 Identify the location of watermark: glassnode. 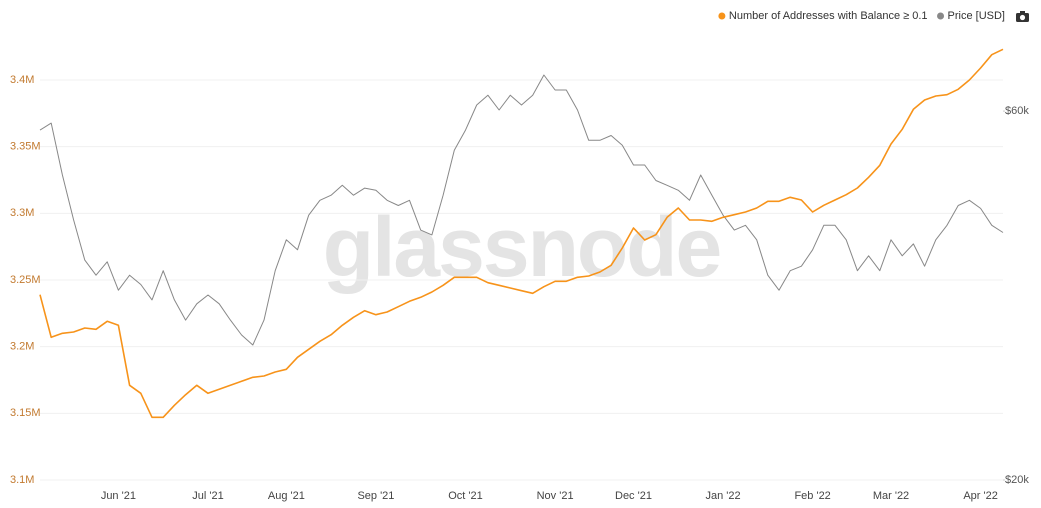
(521, 247).